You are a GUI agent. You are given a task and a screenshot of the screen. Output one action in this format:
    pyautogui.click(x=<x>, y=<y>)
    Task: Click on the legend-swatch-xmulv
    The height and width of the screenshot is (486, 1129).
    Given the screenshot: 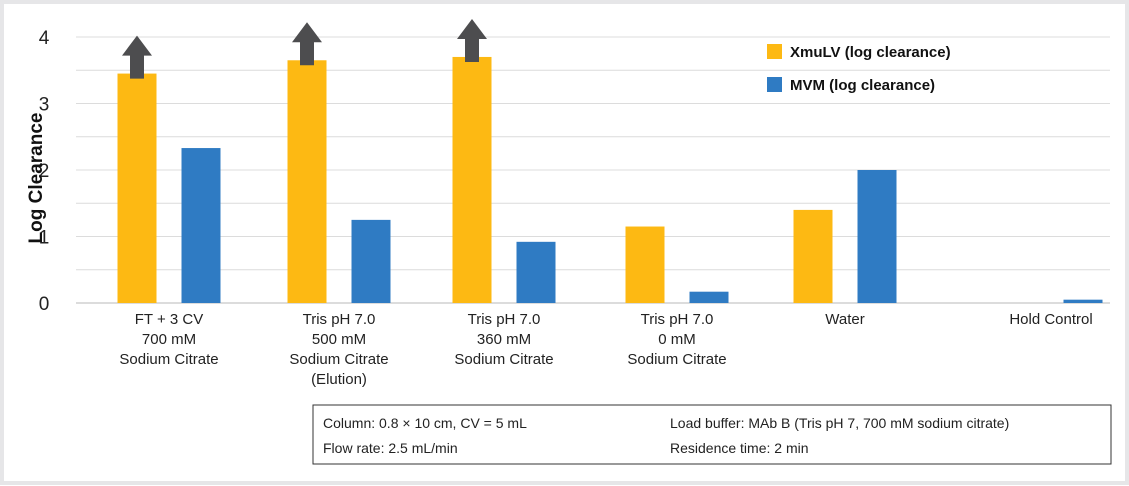 What is the action you would take?
    pyautogui.click(x=774, y=51)
    